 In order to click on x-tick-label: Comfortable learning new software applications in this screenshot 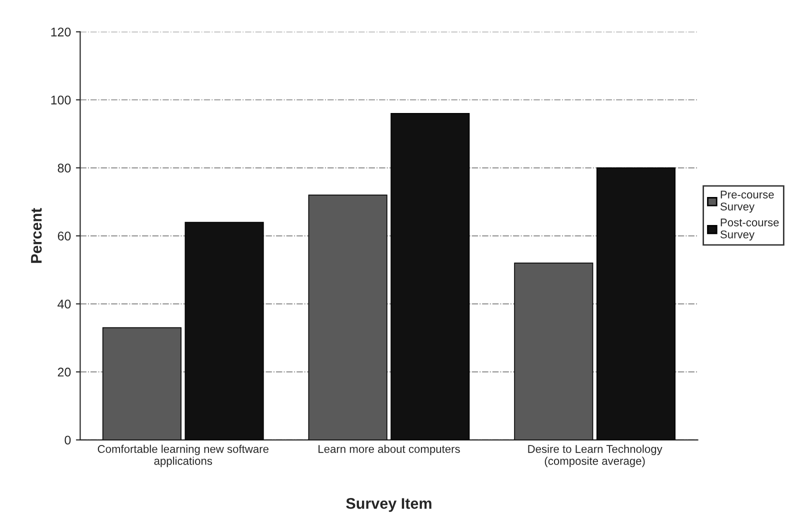, I will do `click(183, 456)`.